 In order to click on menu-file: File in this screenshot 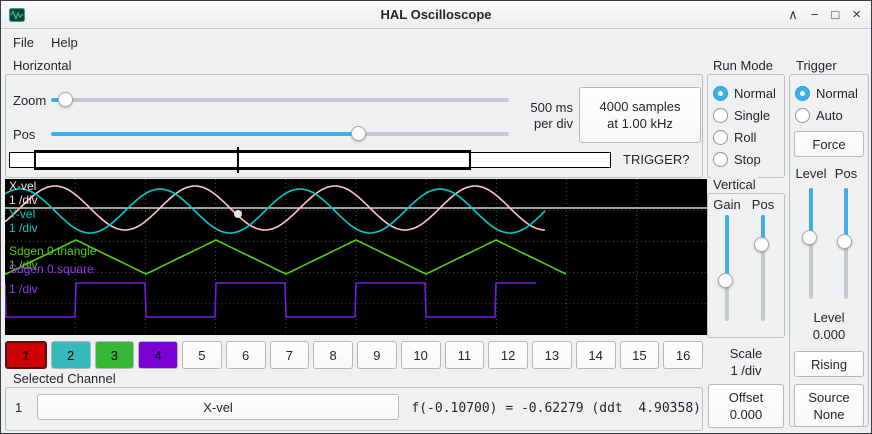, I will do `click(23, 42)`.